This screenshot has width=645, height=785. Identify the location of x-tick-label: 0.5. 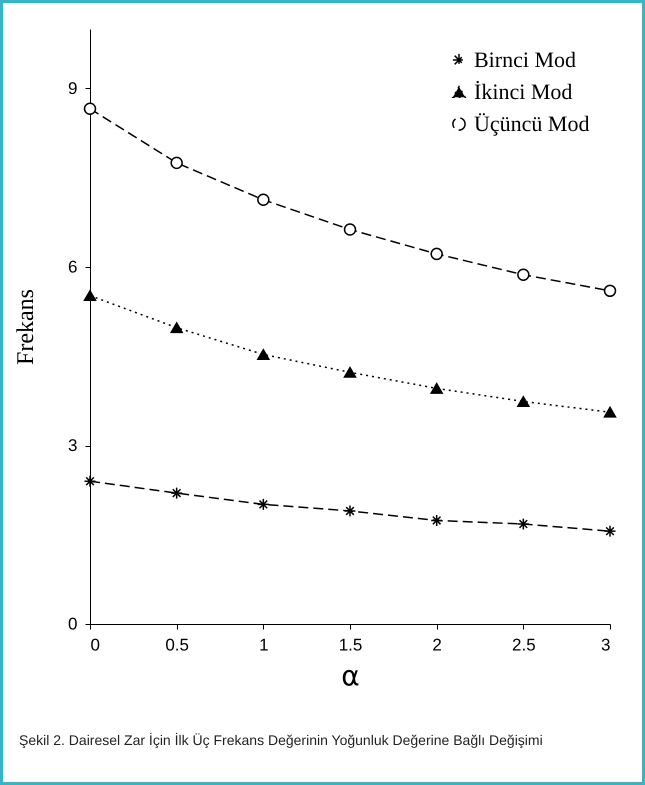
(177, 645).